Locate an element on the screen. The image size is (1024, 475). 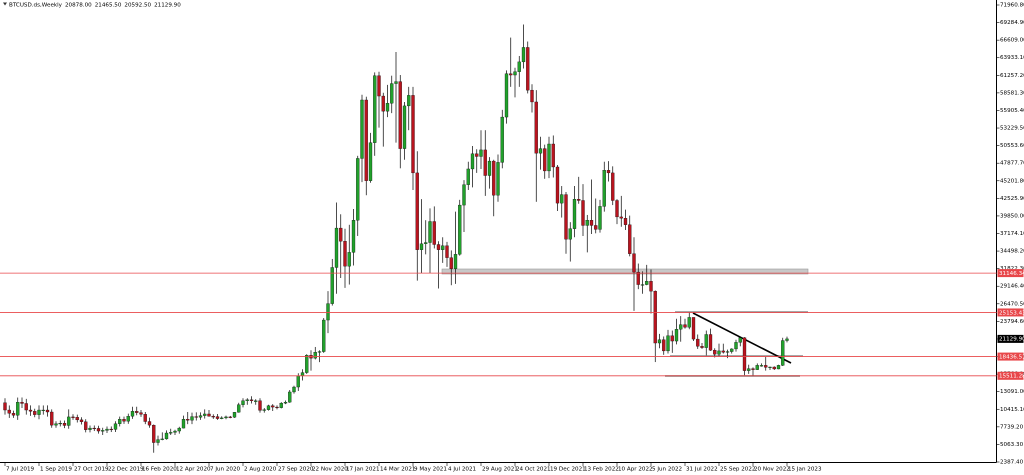
y-tick-label: 7739.20 is located at coordinates (1012, 427).